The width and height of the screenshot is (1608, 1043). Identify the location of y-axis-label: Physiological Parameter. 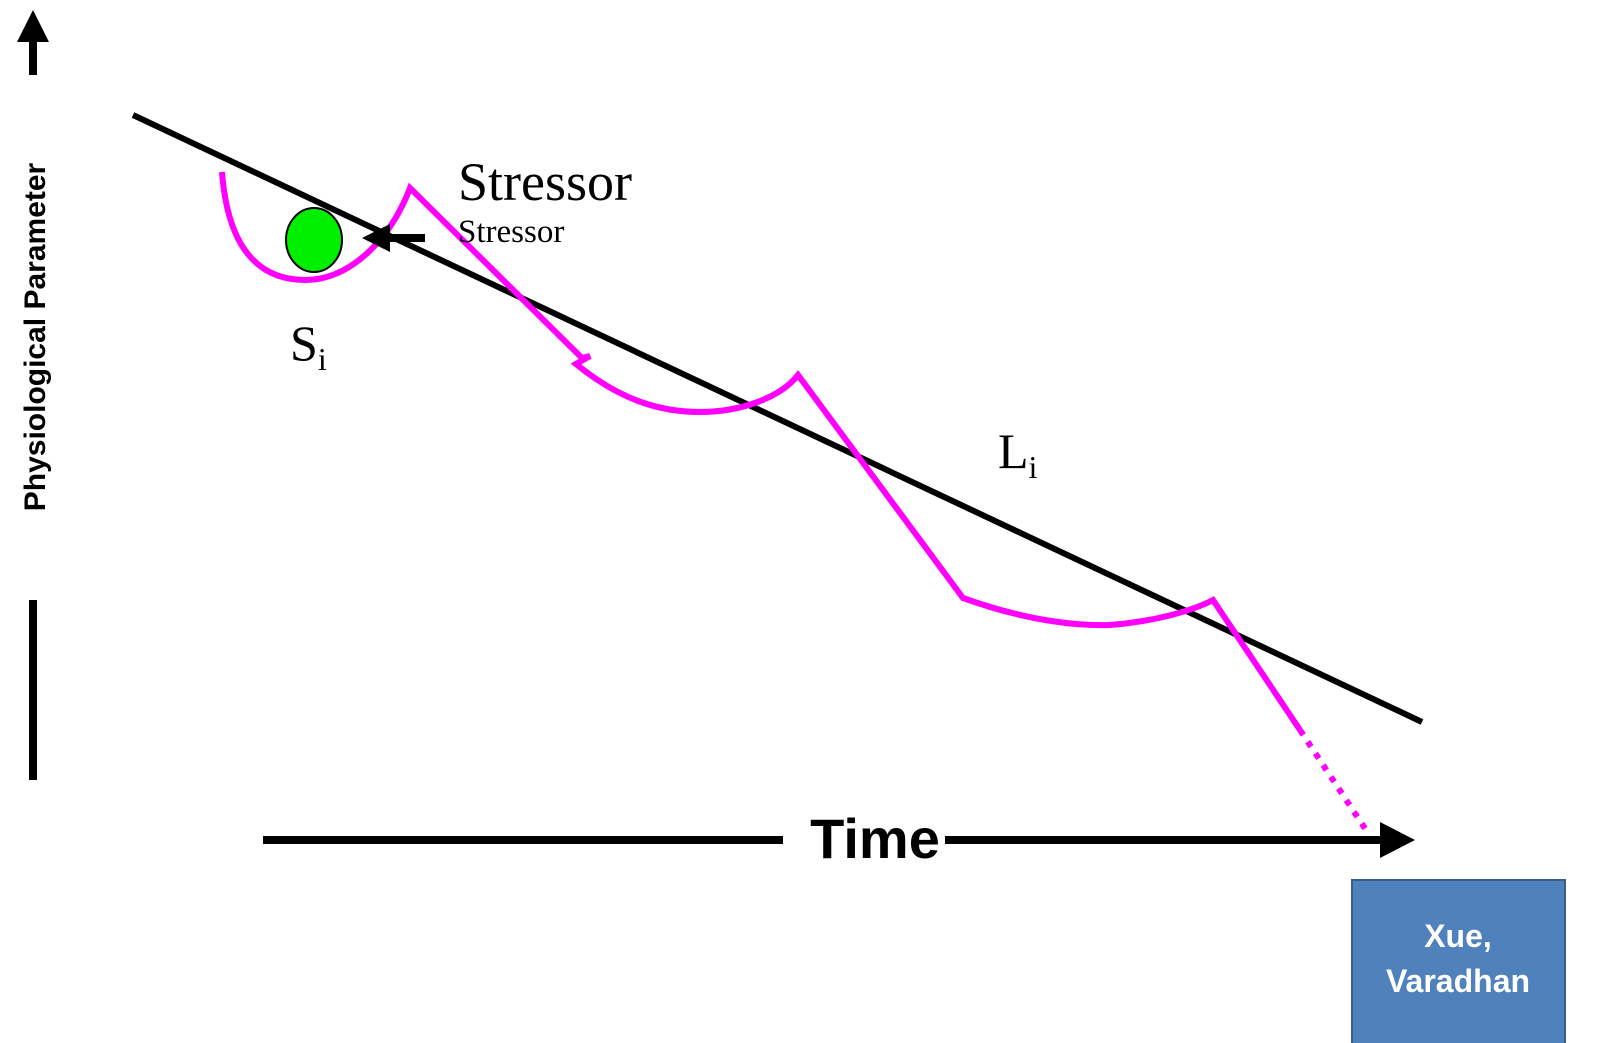
(35, 336).